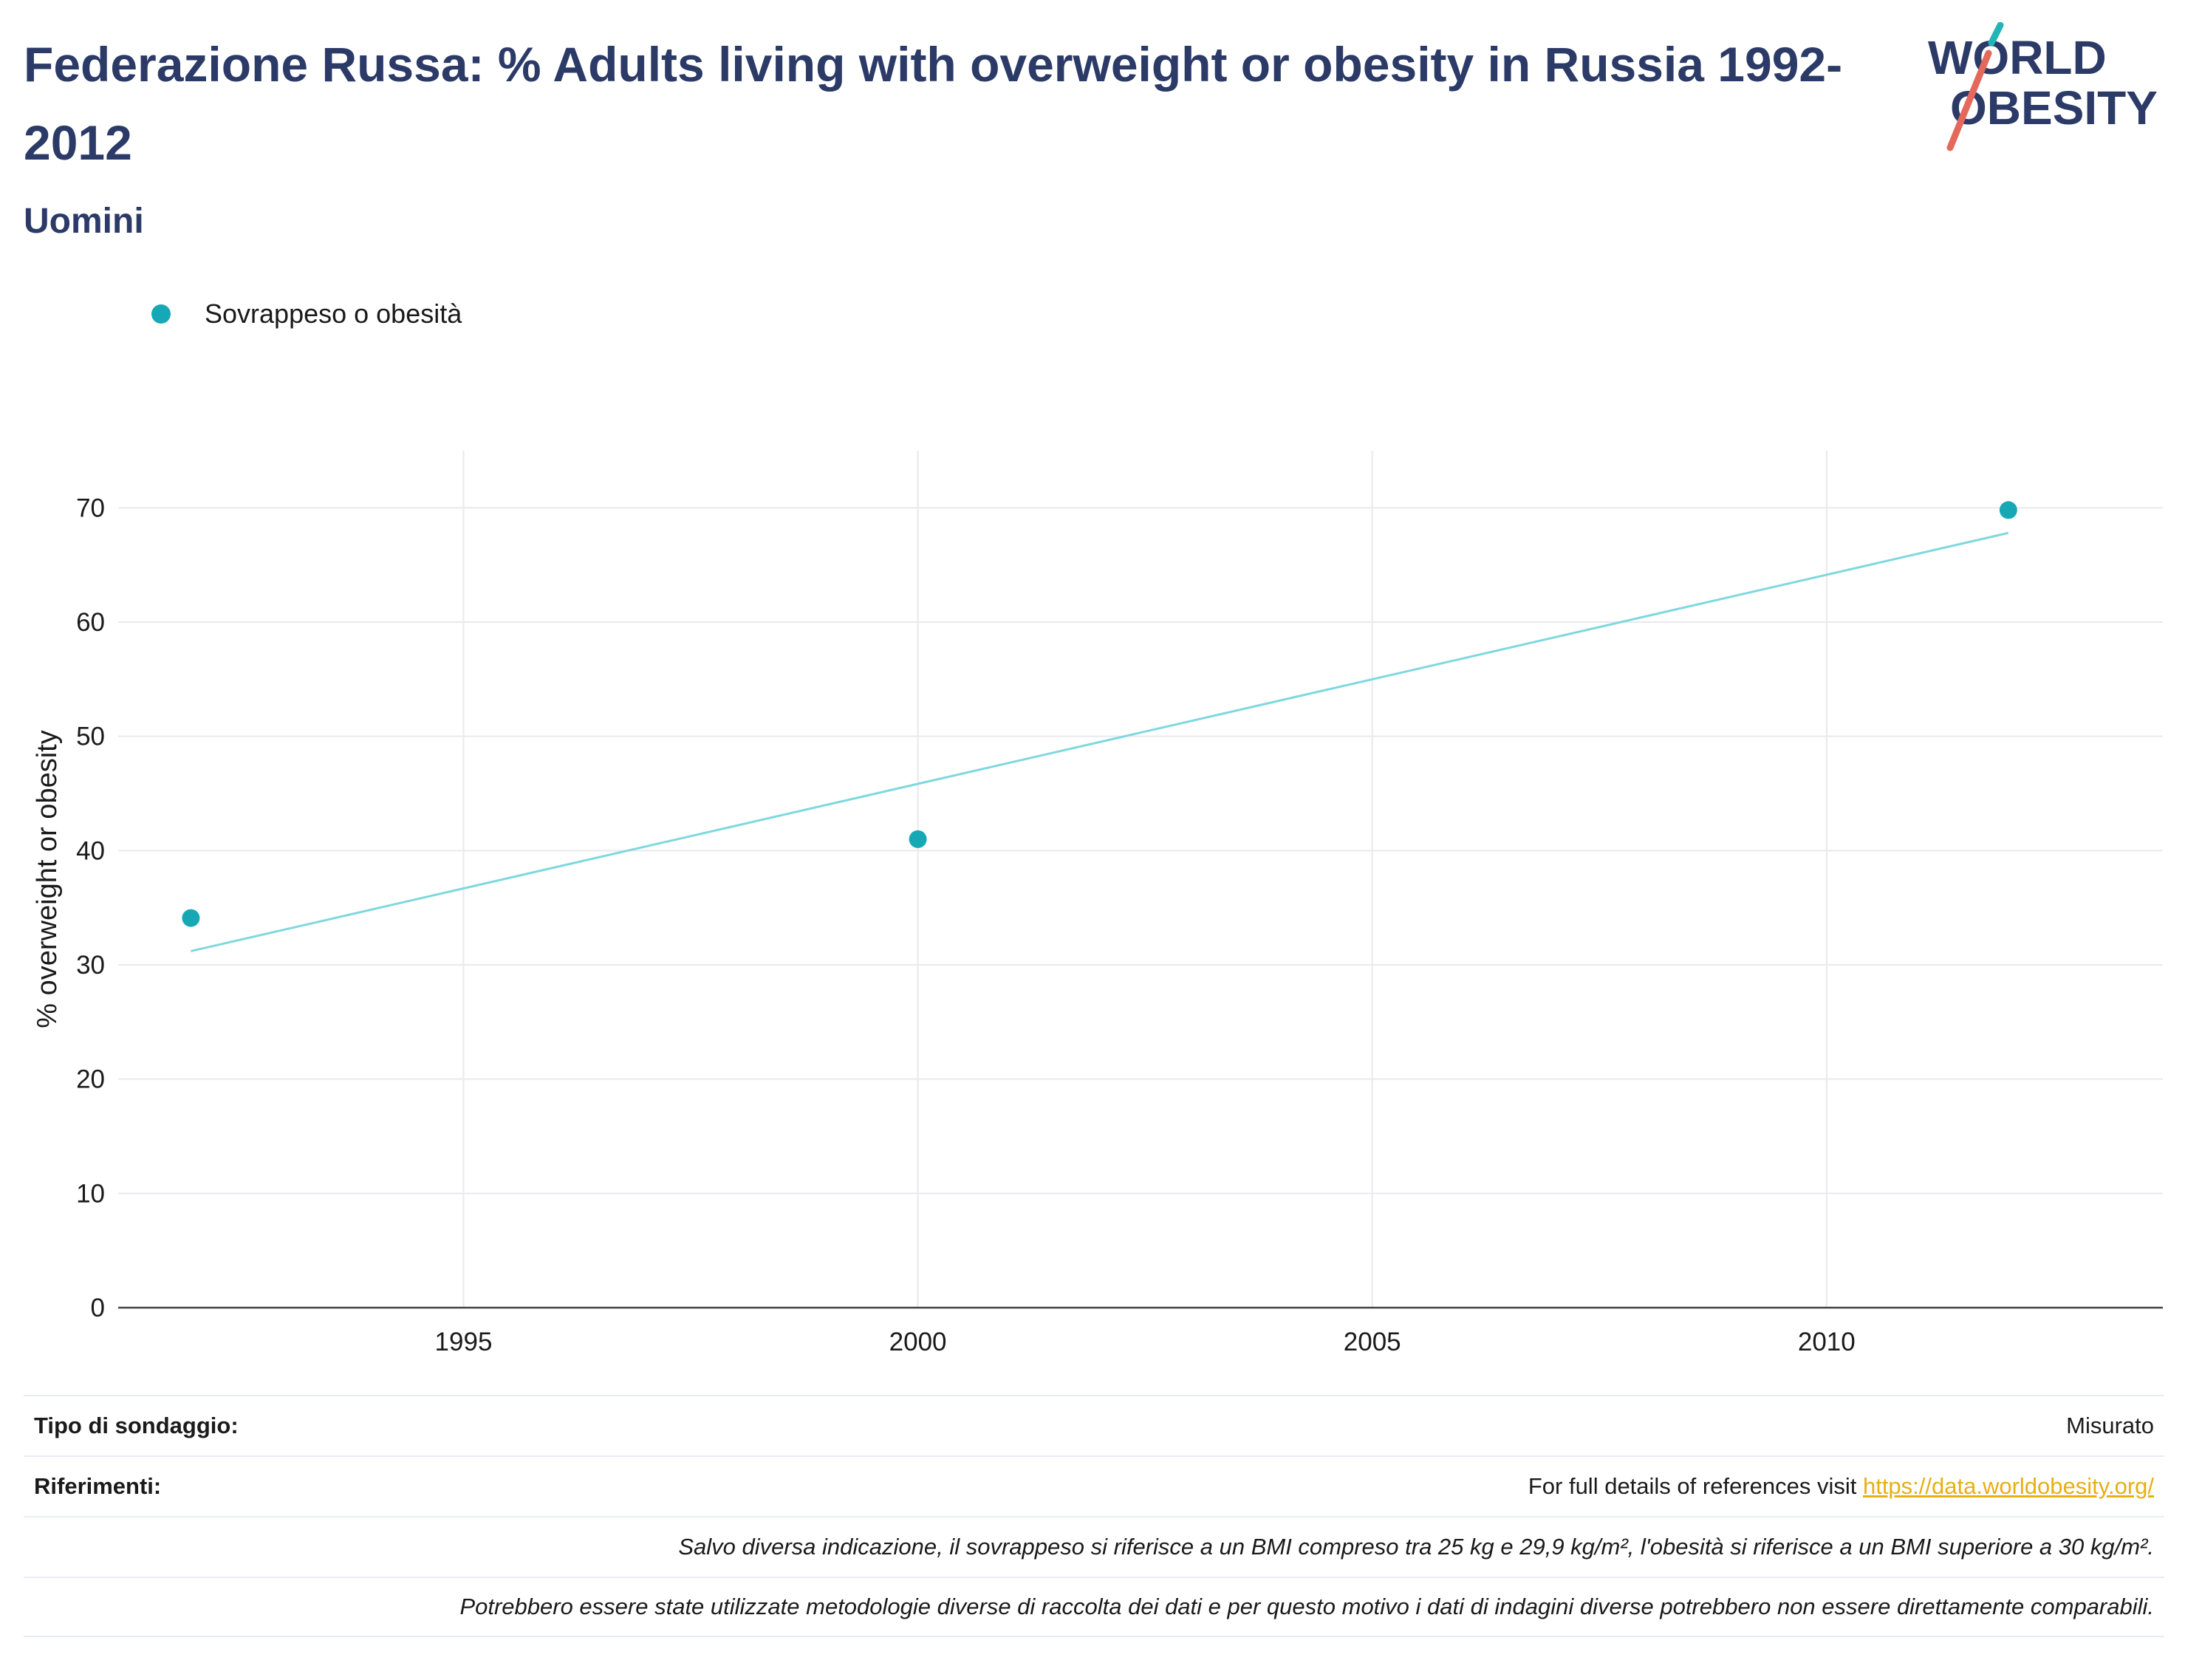 Image resolution: width=2185 pixels, height=1680 pixels. Describe the element at coordinates (90, 508) in the screenshot. I see `y-tick-label: 70` at that location.